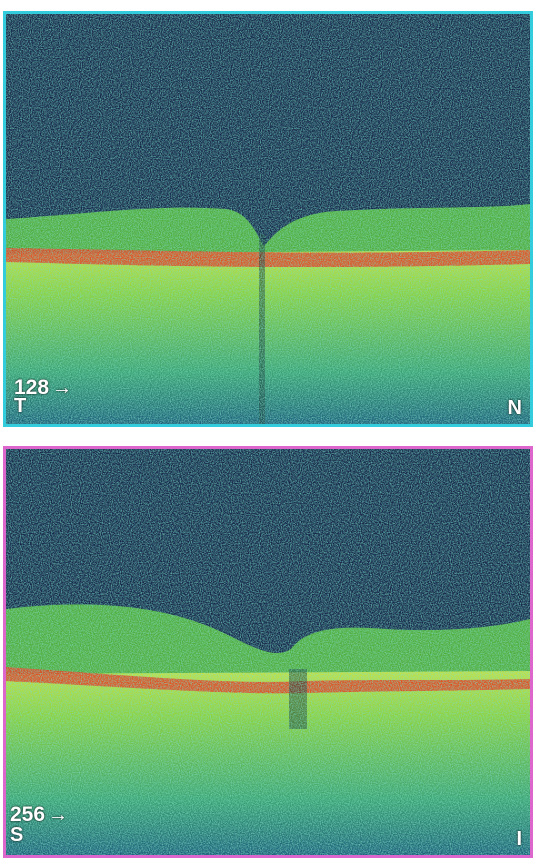  I want to click on direction-label-superior: S, so click(17, 835).